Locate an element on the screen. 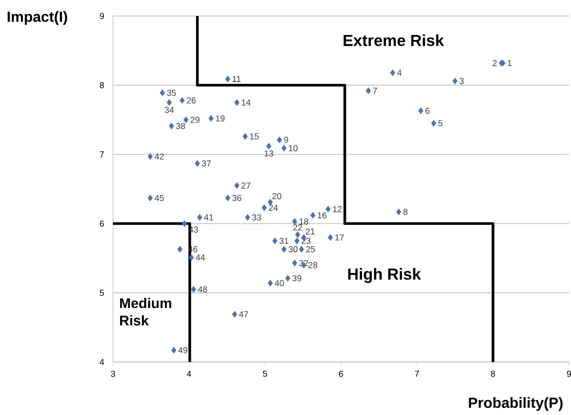 This screenshot has width=571, height=415. annotation: 35 is located at coordinates (171, 93).